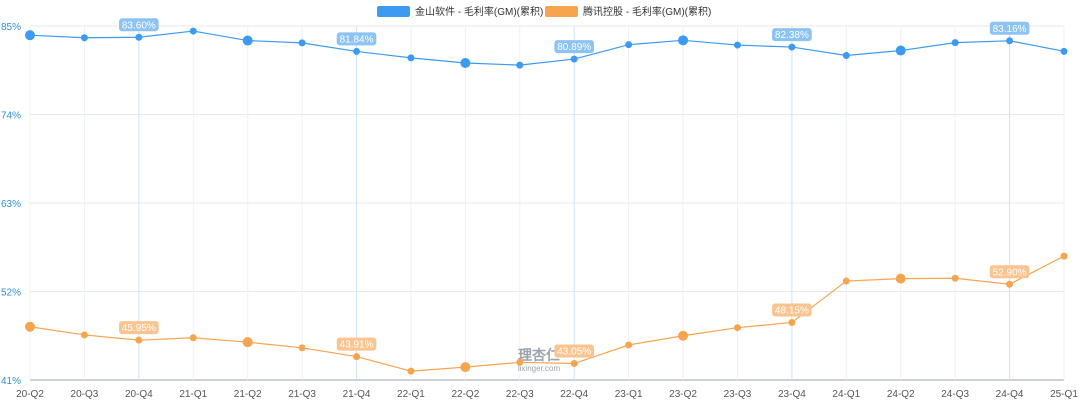 Image resolution: width=1080 pixels, height=403 pixels. I want to click on y-tick-label: 63%, so click(11, 204).